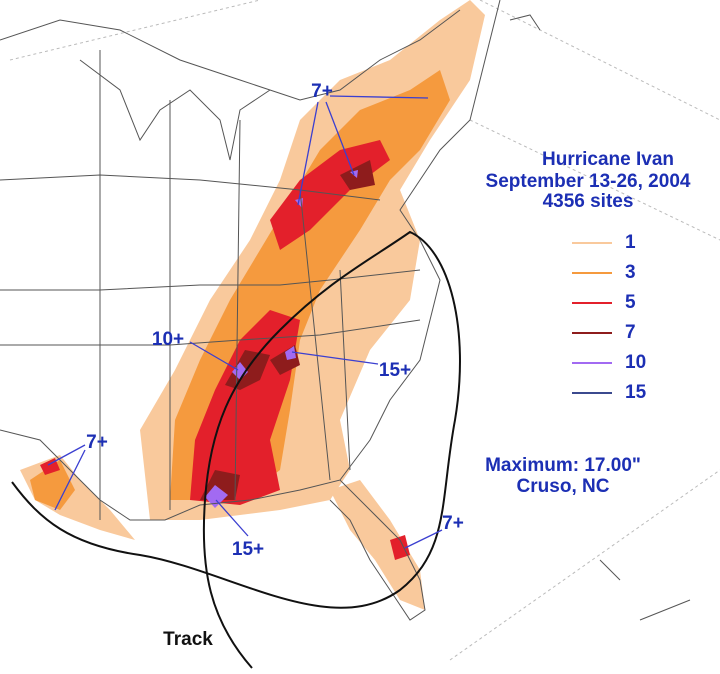 This screenshot has width=720, height=674. I want to click on legend: 1 3 5 7 10 15, so click(609, 317).